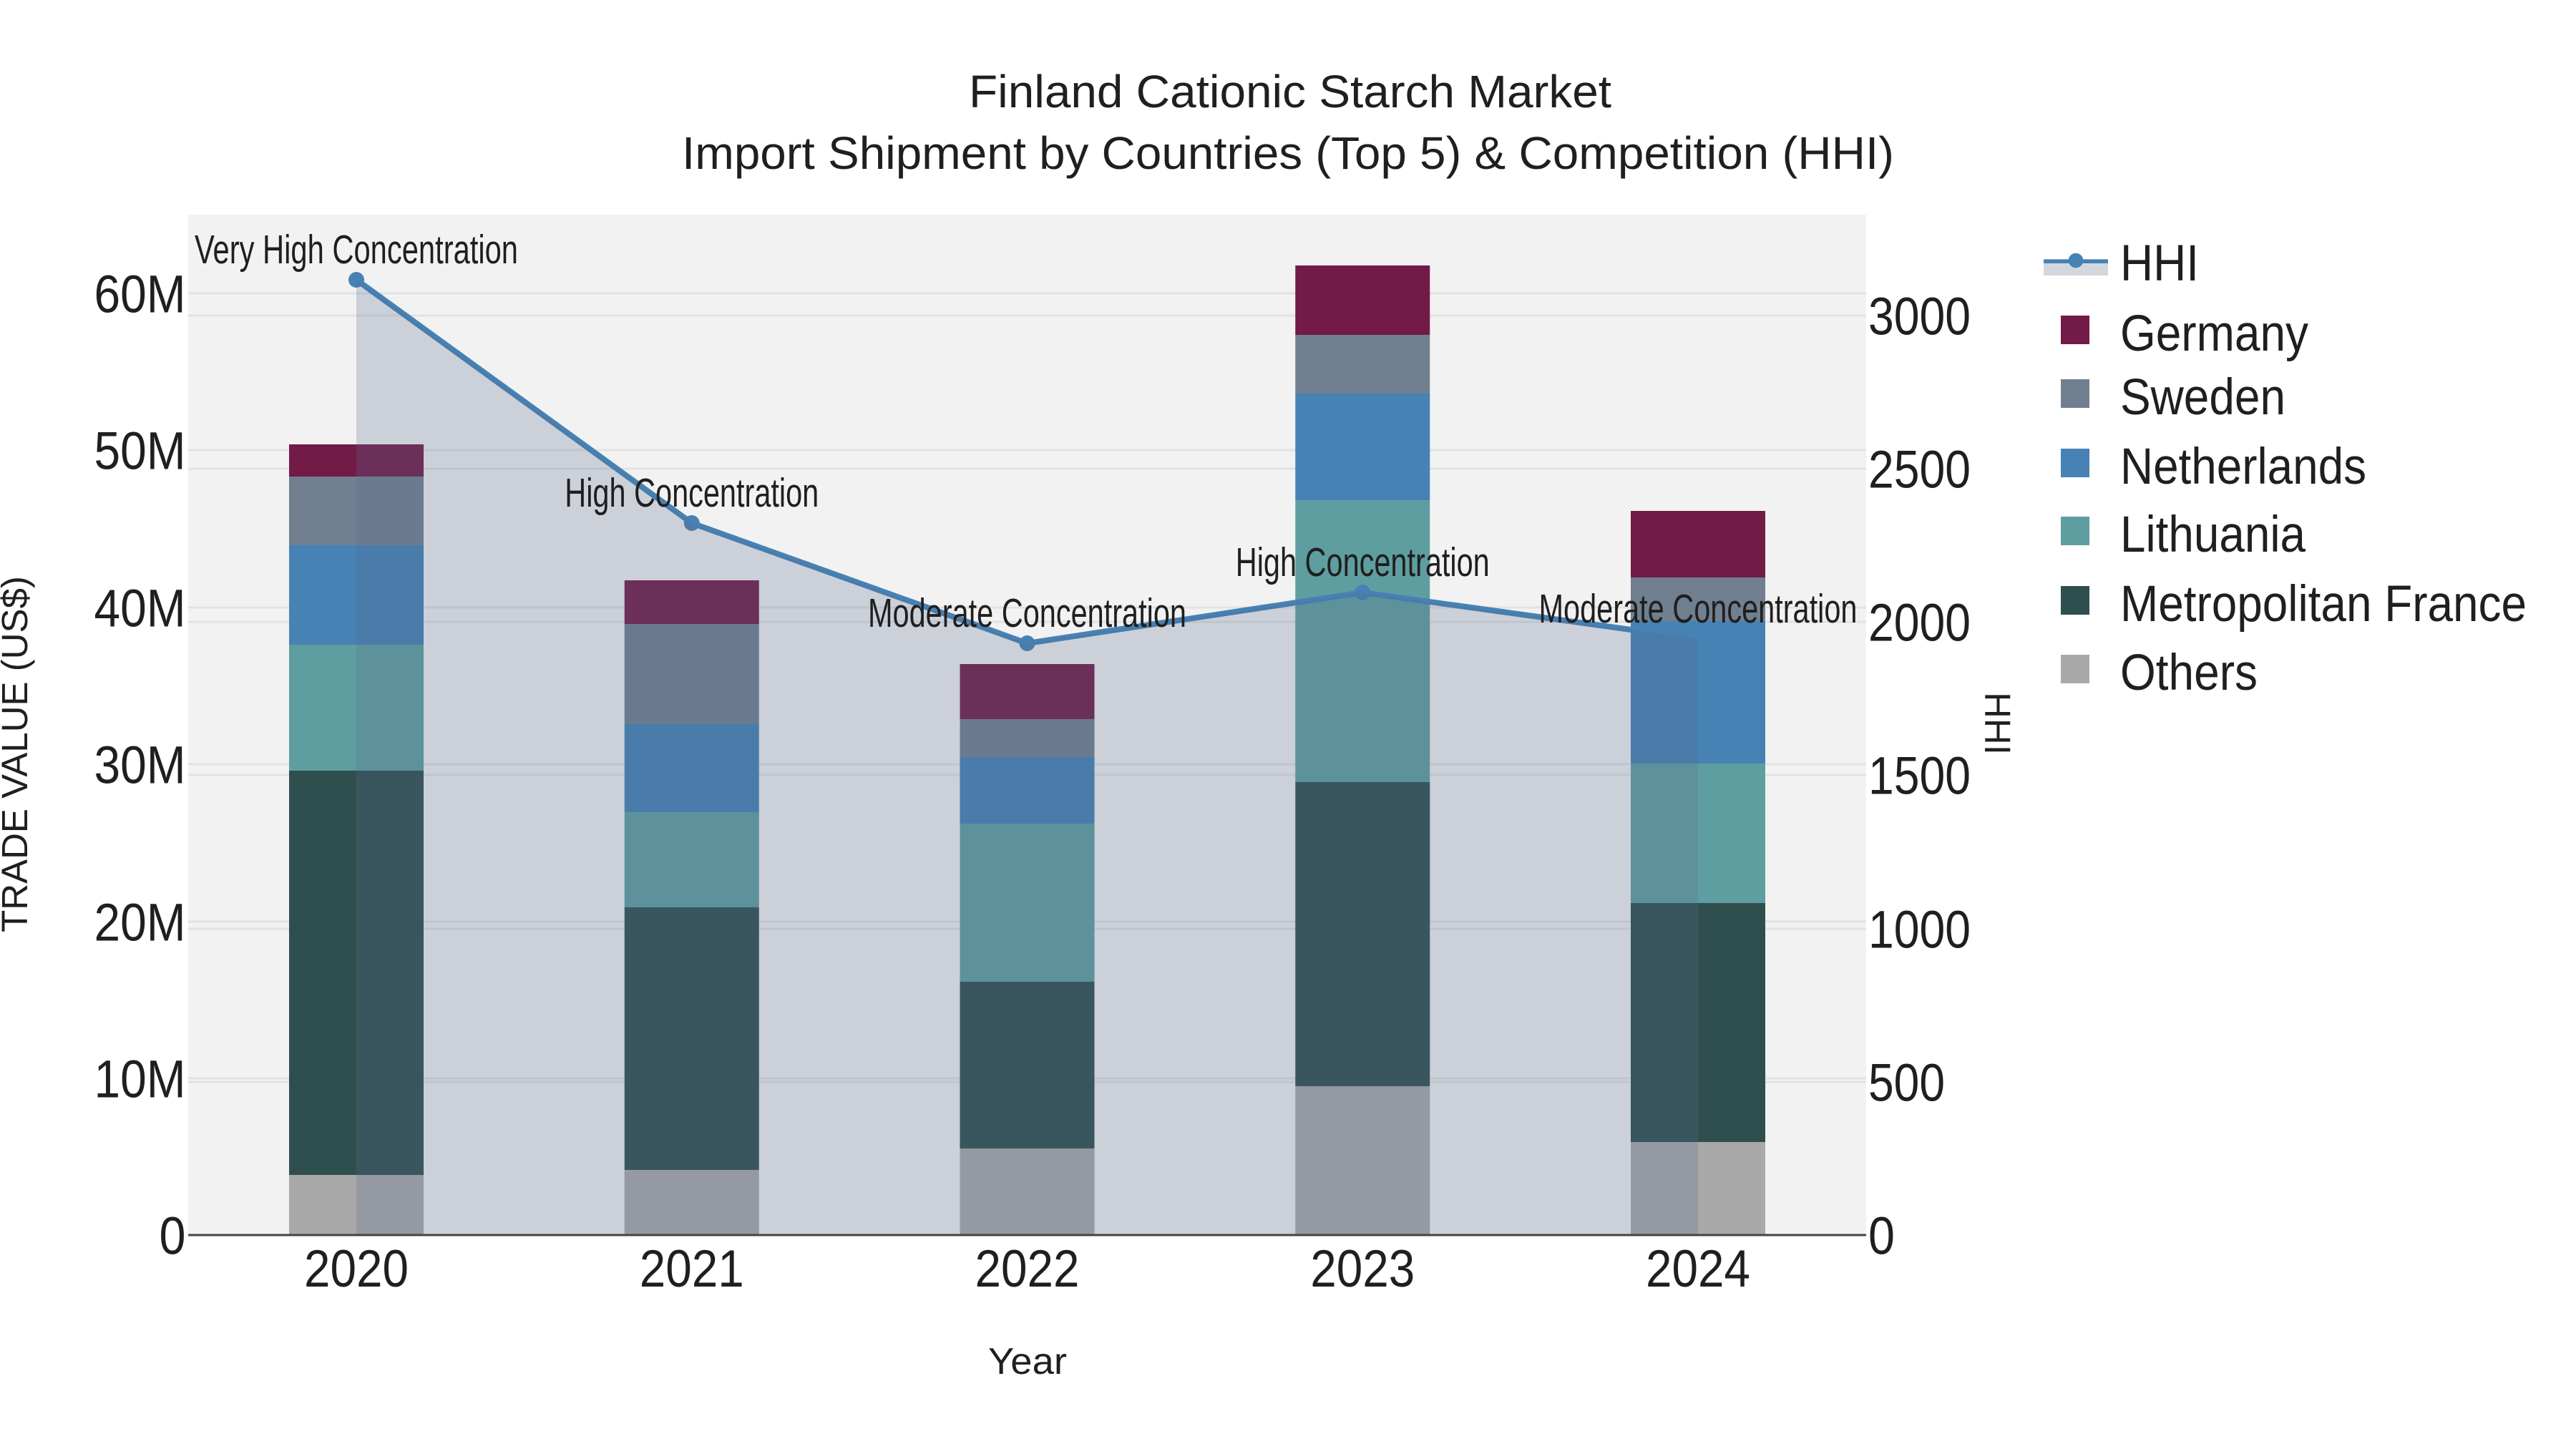 This screenshot has width=2576, height=1449. Describe the element at coordinates (140, 1078) in the screenshot. I see `svg-text: 10M` at that location.